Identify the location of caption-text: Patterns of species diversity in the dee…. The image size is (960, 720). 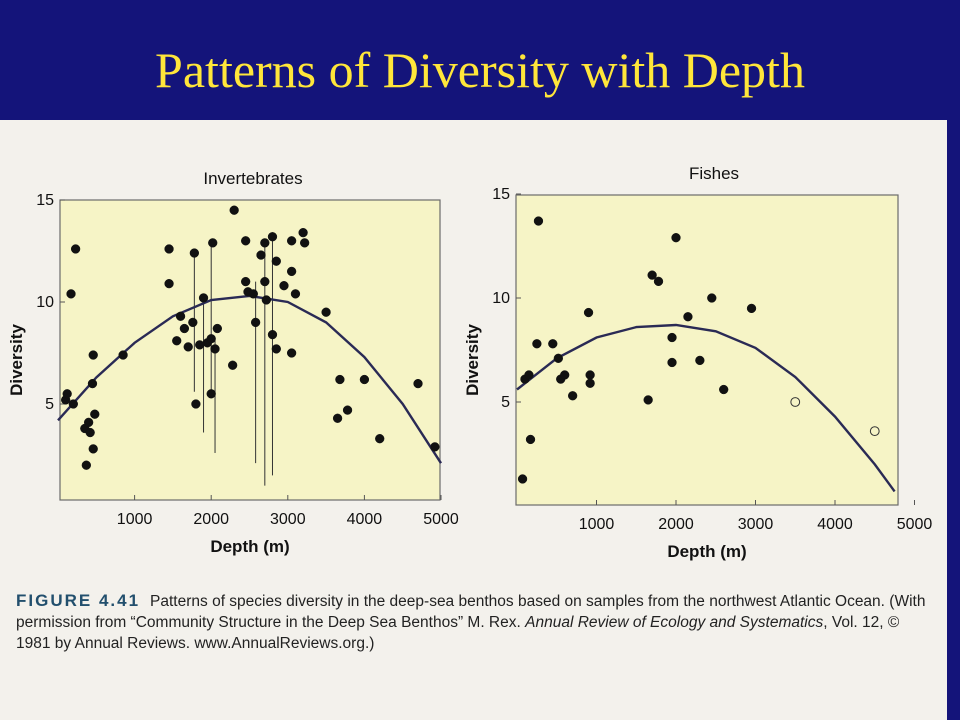
(471, 612).